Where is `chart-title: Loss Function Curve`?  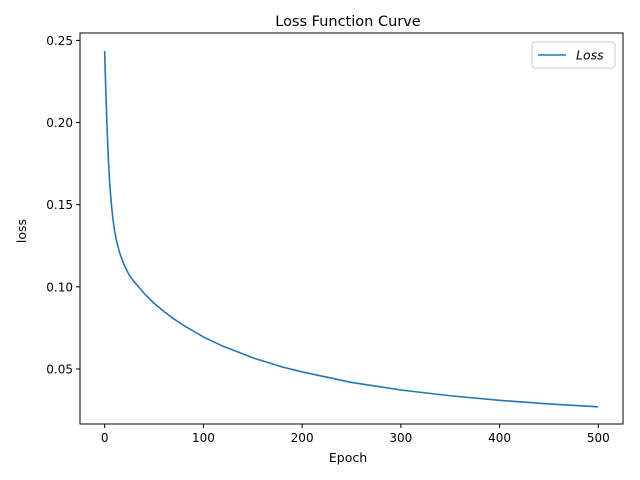 chart-title: Loss Function Curve is located at coordinates (348, 22).